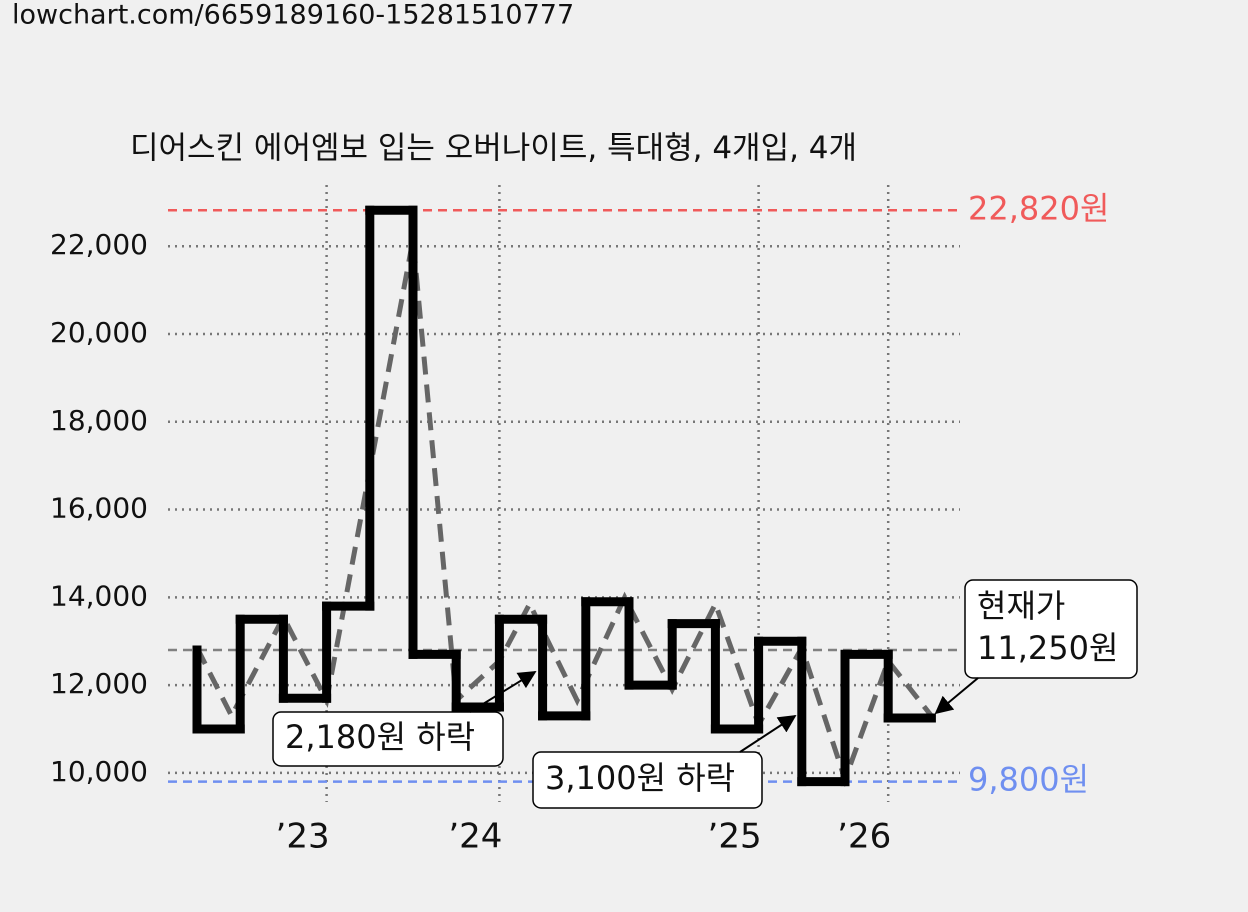  Describe the element at coordinates (1047, 648) in the screenshot. I see `annotation-text: 11,250원` at that location.